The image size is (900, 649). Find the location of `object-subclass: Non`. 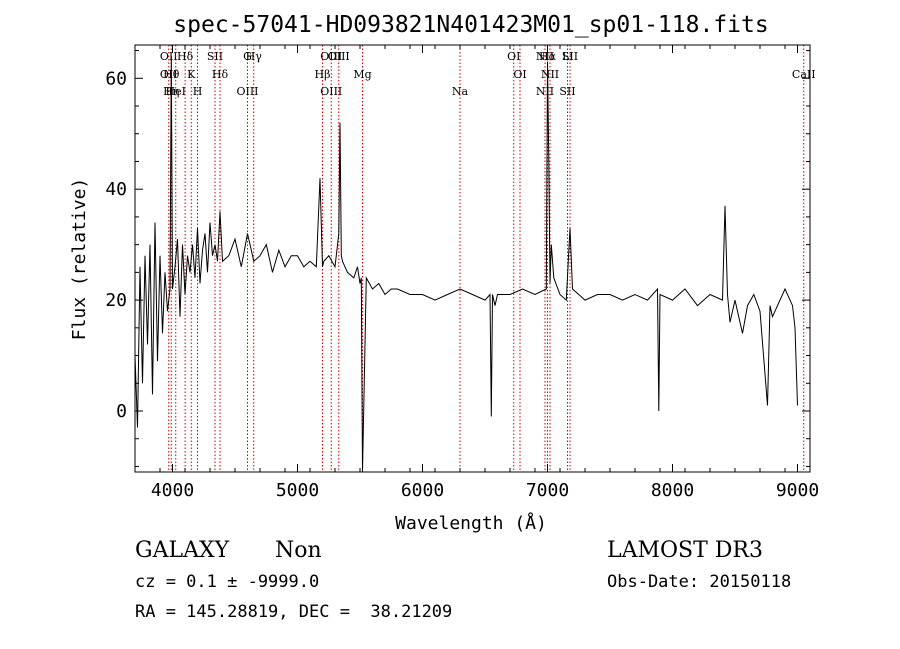

object-subclass: Non is located at coordinates (298, 550).